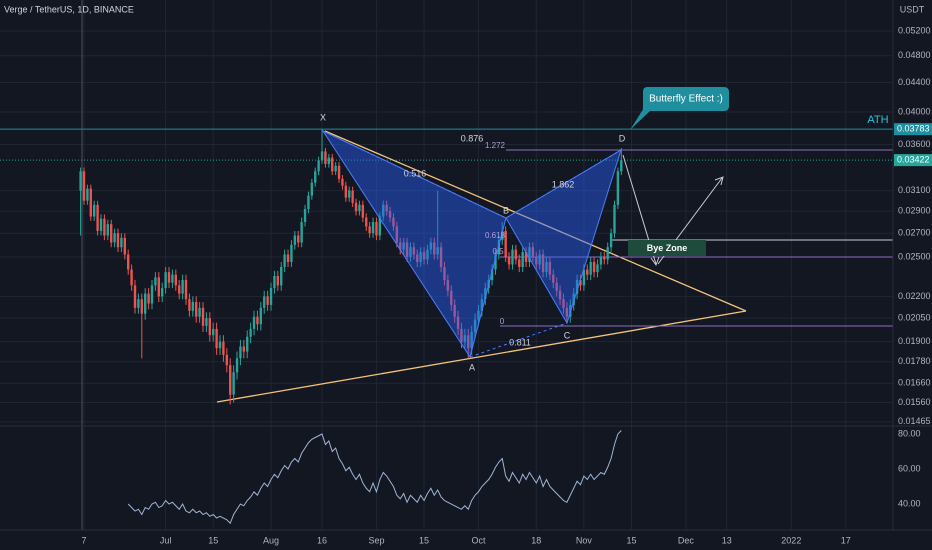  I want to click on x-tick-label: Sep, so click(376, 540).